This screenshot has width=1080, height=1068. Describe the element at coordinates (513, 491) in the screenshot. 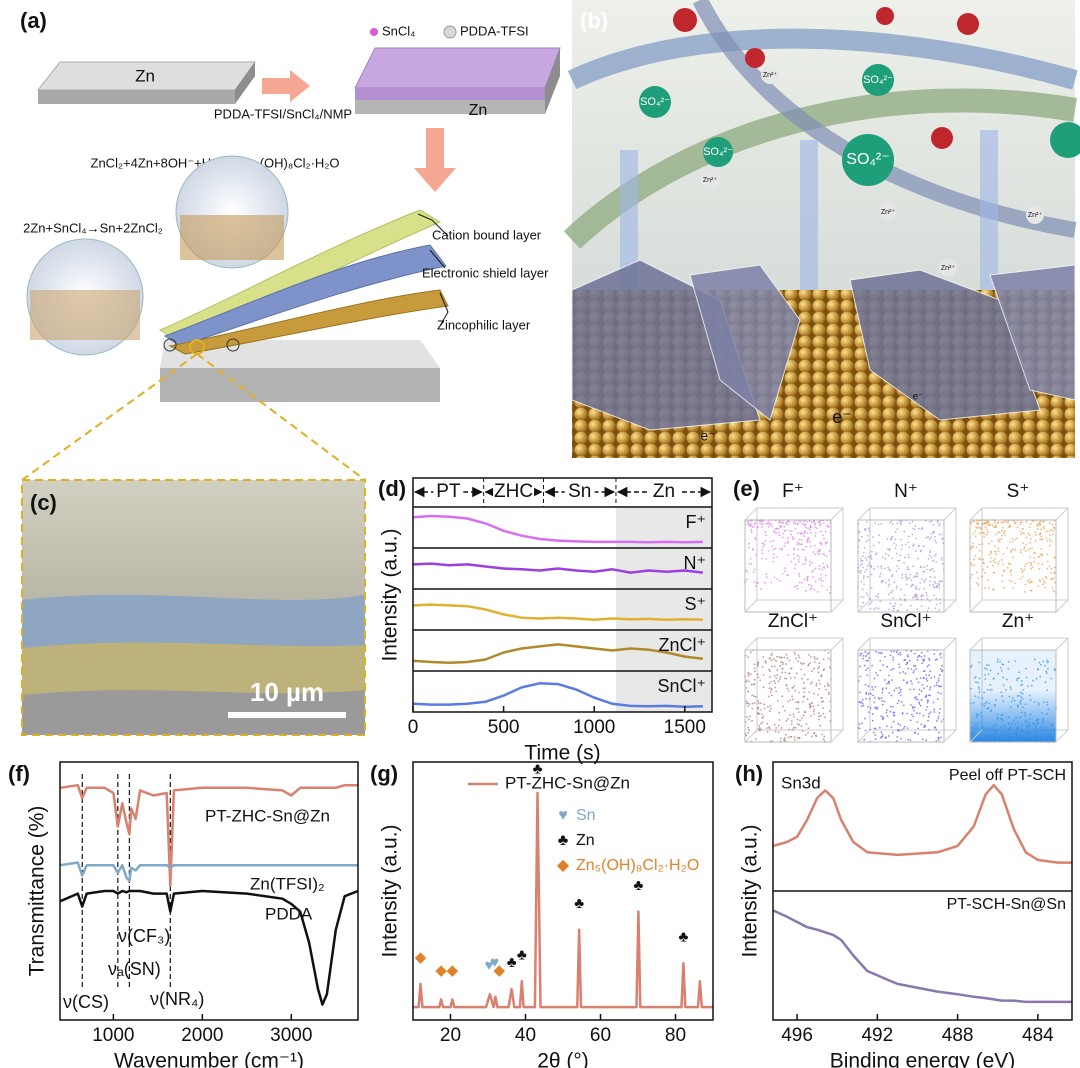

I see `region-label: ZHC` at that location.